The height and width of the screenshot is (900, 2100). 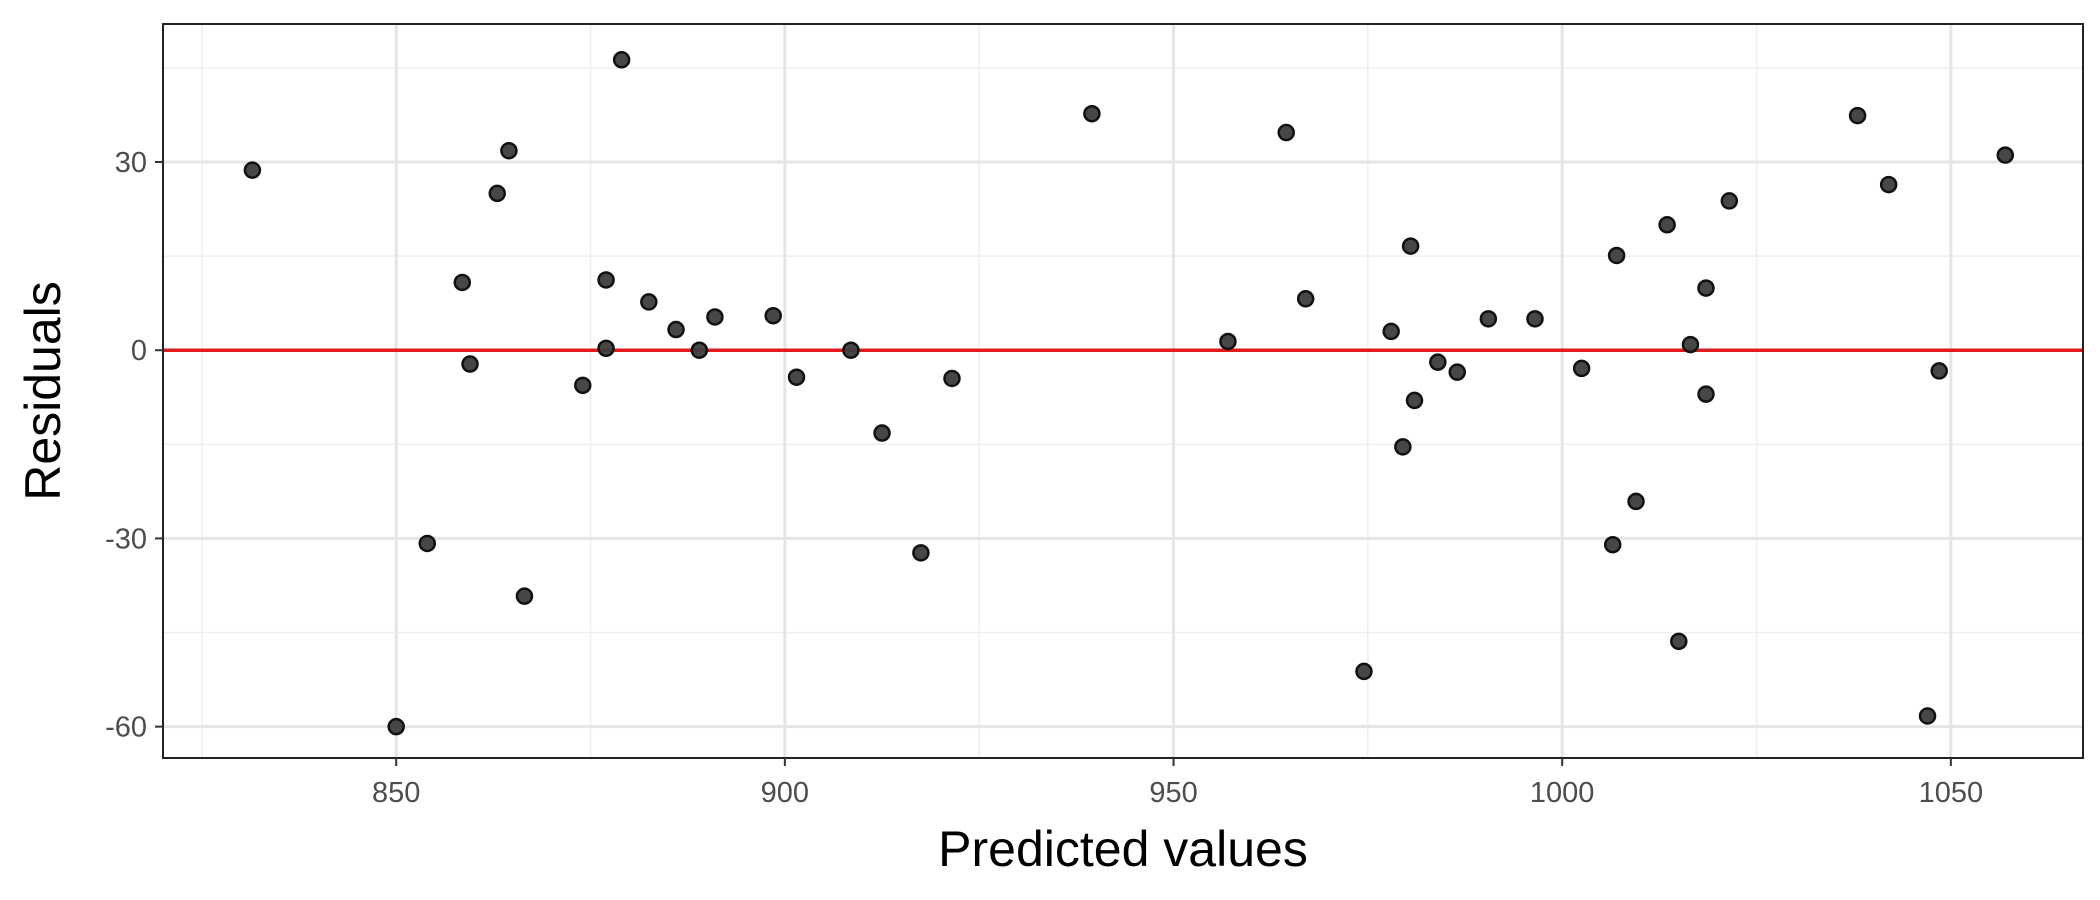 I want to click on y-tick-label: 30, so click(x=131, y=163).